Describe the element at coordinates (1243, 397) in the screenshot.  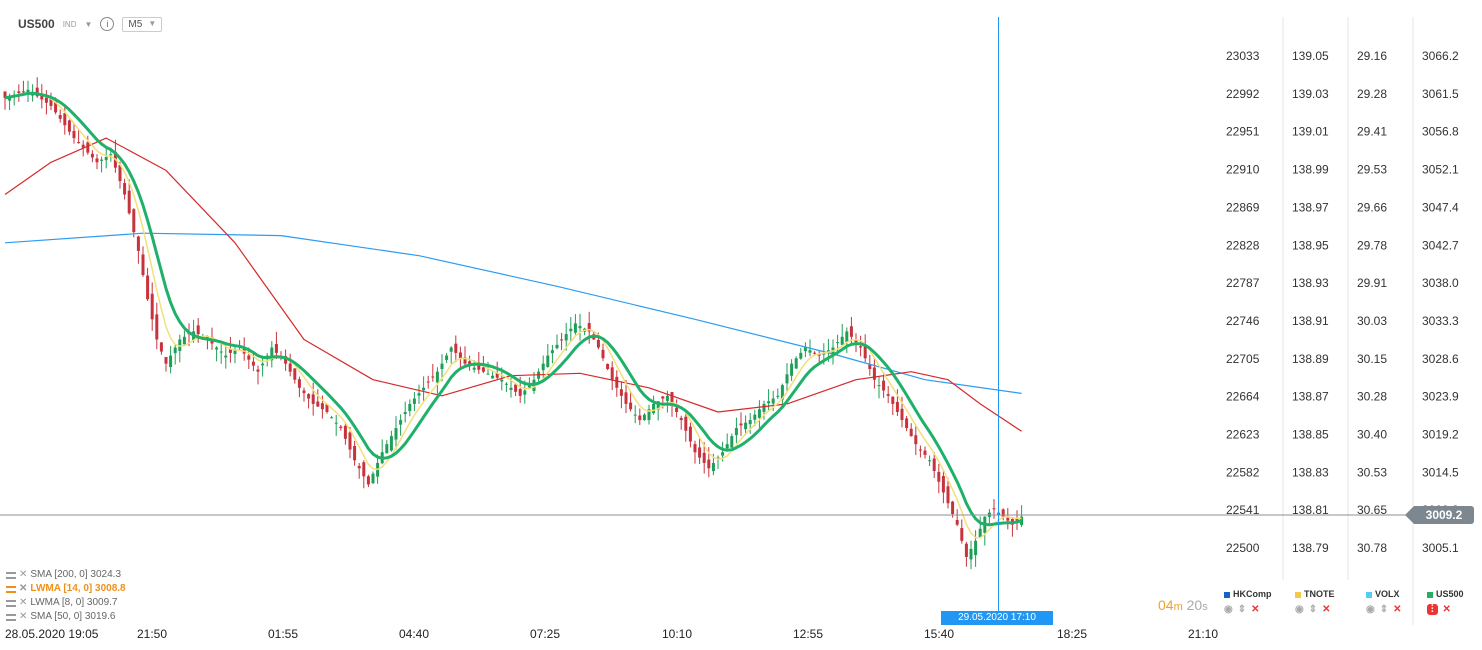
I see `y-tick-label: 22664` at that location.